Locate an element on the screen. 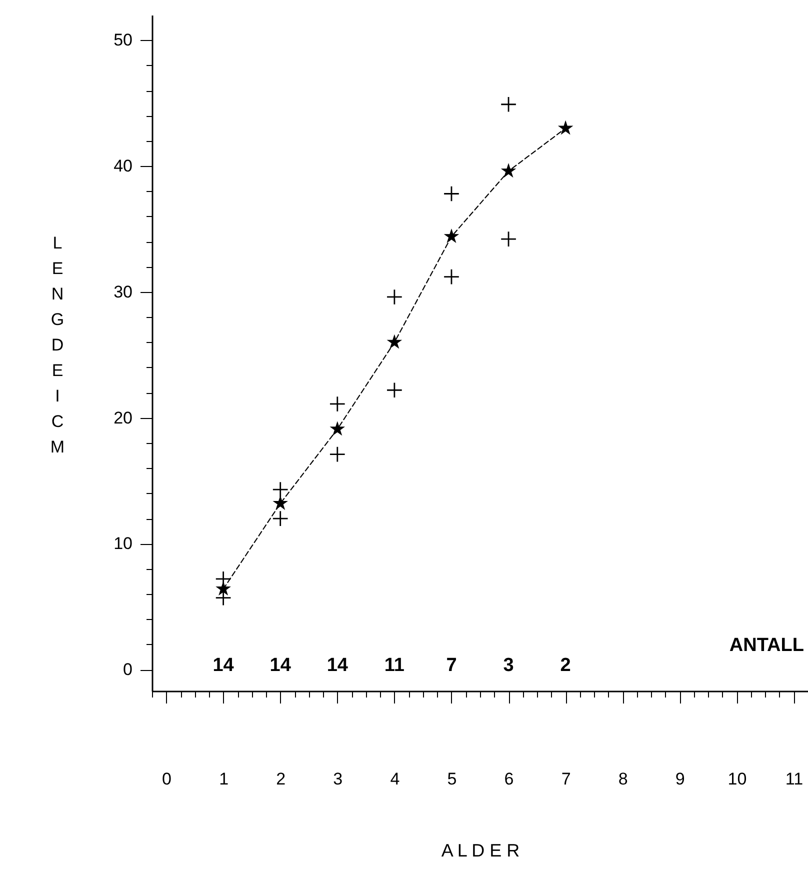 The image size is (808, 895). annotation: 11 is located at coordinates (394, 665).